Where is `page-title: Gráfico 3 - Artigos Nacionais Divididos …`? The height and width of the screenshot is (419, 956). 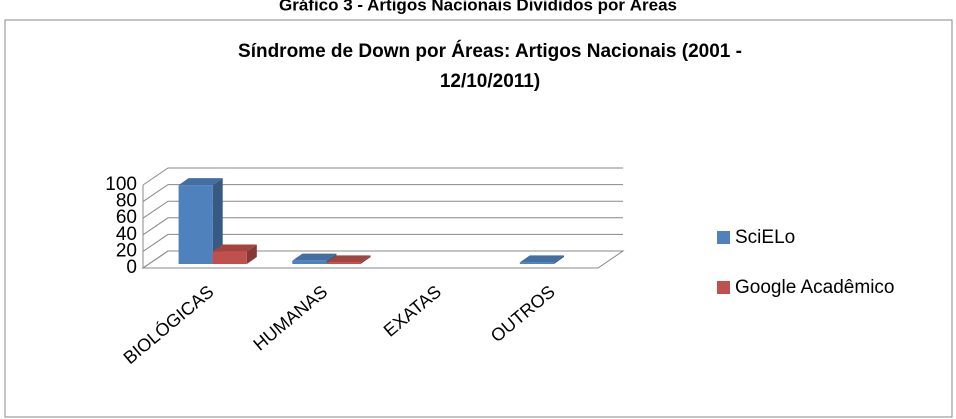
page-title: Gráfico 3 - Artigos Nacionais Divididos … is located at coordinates (478, 7).